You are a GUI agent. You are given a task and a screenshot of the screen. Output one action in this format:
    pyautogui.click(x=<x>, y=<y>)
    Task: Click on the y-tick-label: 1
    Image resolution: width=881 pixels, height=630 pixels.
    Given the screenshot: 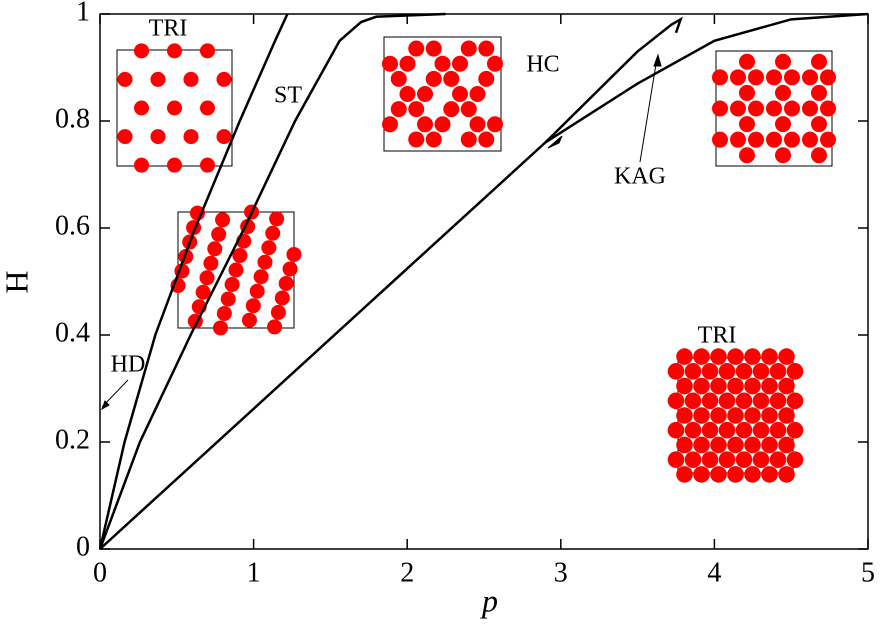 What is the action you would take?
    pyautogui.click(x=83, y=13)
    